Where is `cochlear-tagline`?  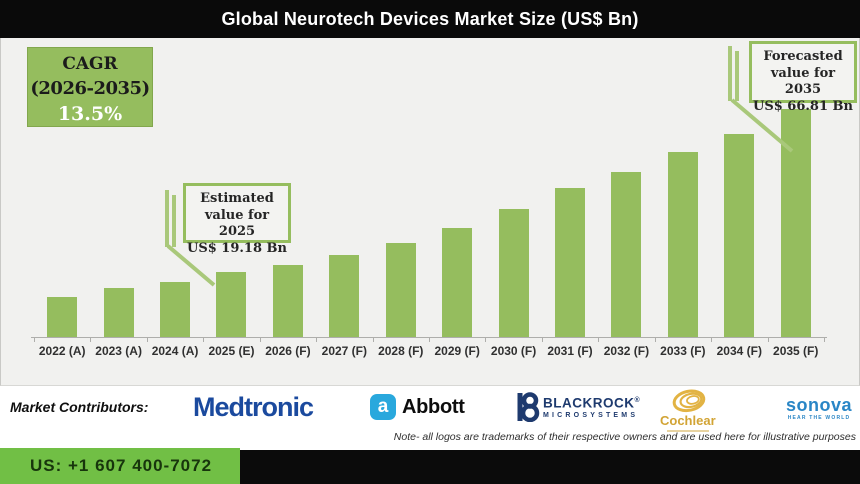
cochlear-tagline is located at coordinates (687, 431).